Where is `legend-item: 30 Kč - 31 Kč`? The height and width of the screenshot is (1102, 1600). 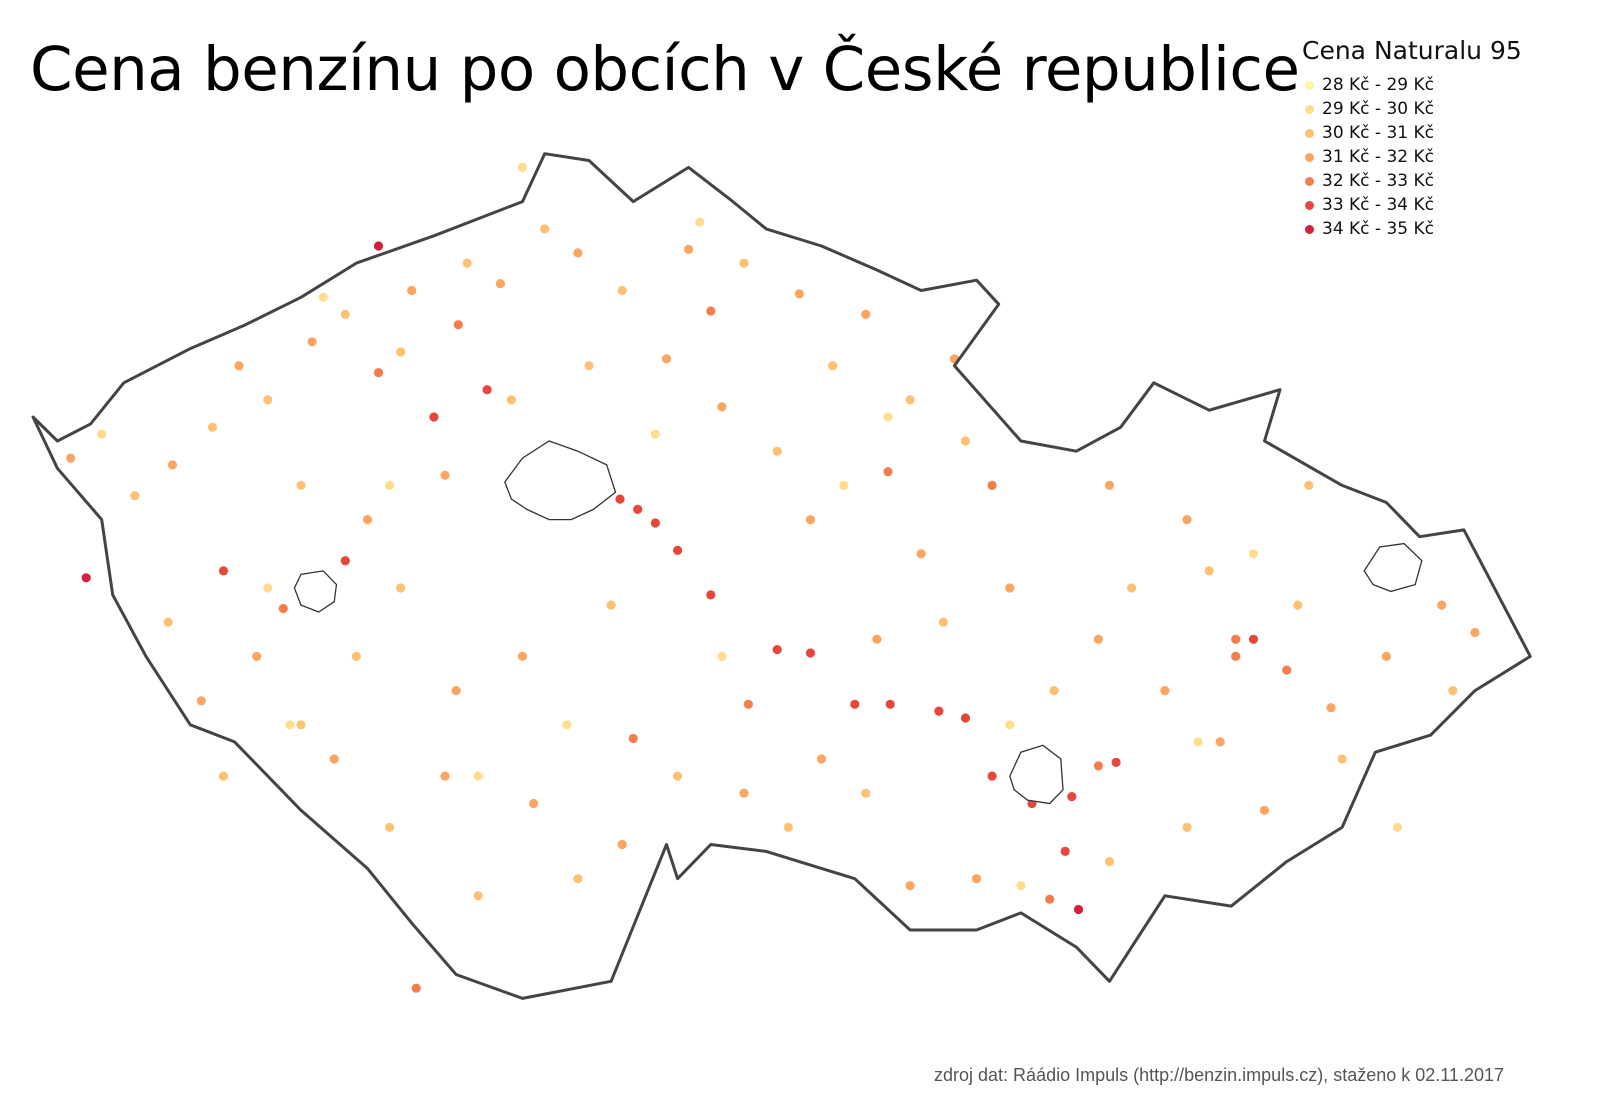 legend-item: 30 Kč - 31 Kč is located at coordinates (1413, 133).